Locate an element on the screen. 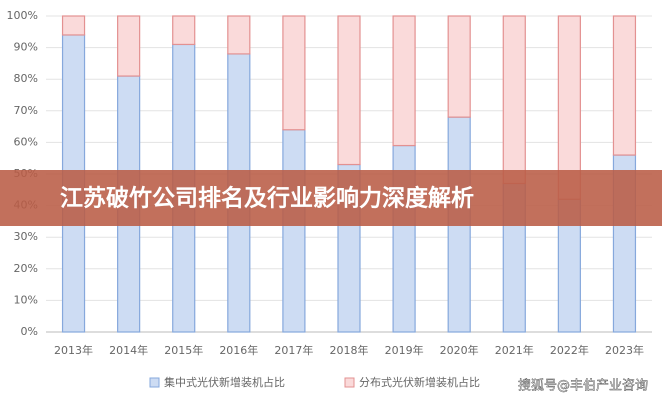 This screenshot has width=662, height=400. legend-label: 分布式光伏新增装机占比 is located at coordinates (419, 382).